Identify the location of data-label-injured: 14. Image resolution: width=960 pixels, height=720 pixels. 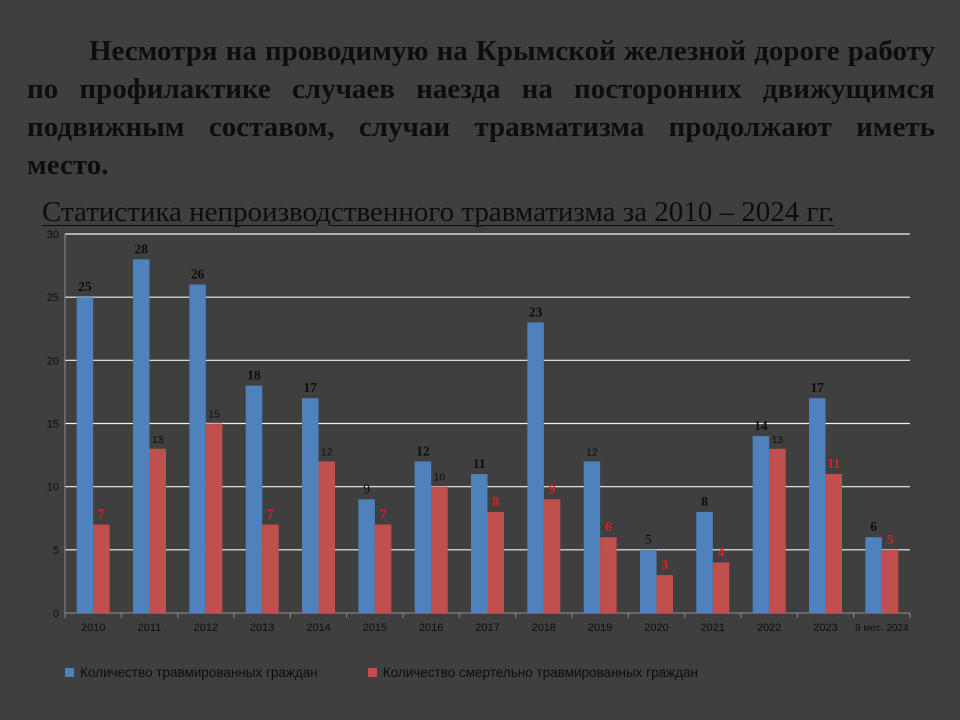
(761, 425).